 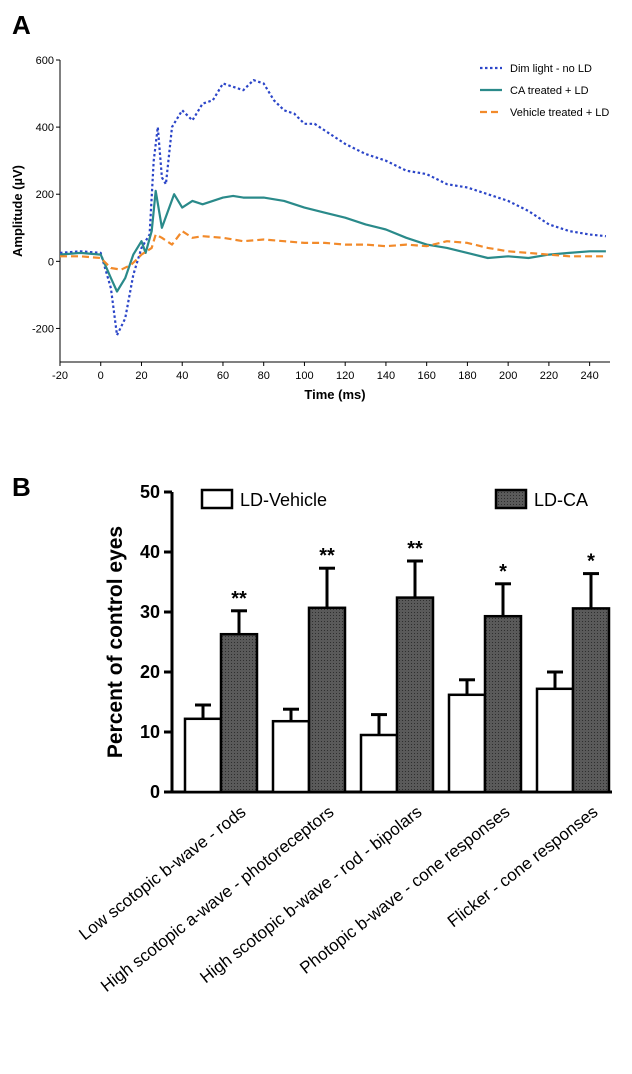 What do you see at coordinates (115, 642) in the screenshot?
I see `chart-b-y-axis-title: Percent of control eyes` at bounding box center [115, 642].